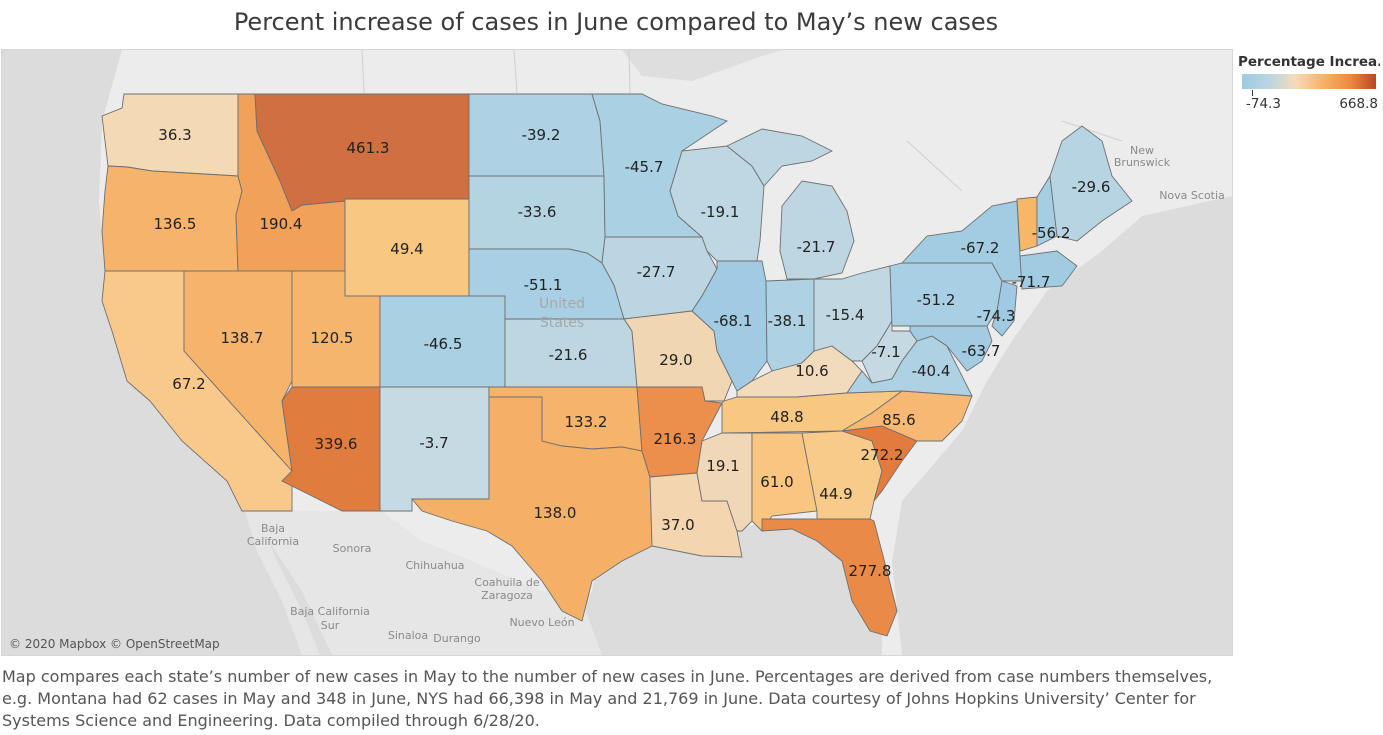 This screenshot has width=1383, height=735. Describe the element at coordinates (1263, 104) in the screenshot. I see `legend-min-label: -74.3` at that location.